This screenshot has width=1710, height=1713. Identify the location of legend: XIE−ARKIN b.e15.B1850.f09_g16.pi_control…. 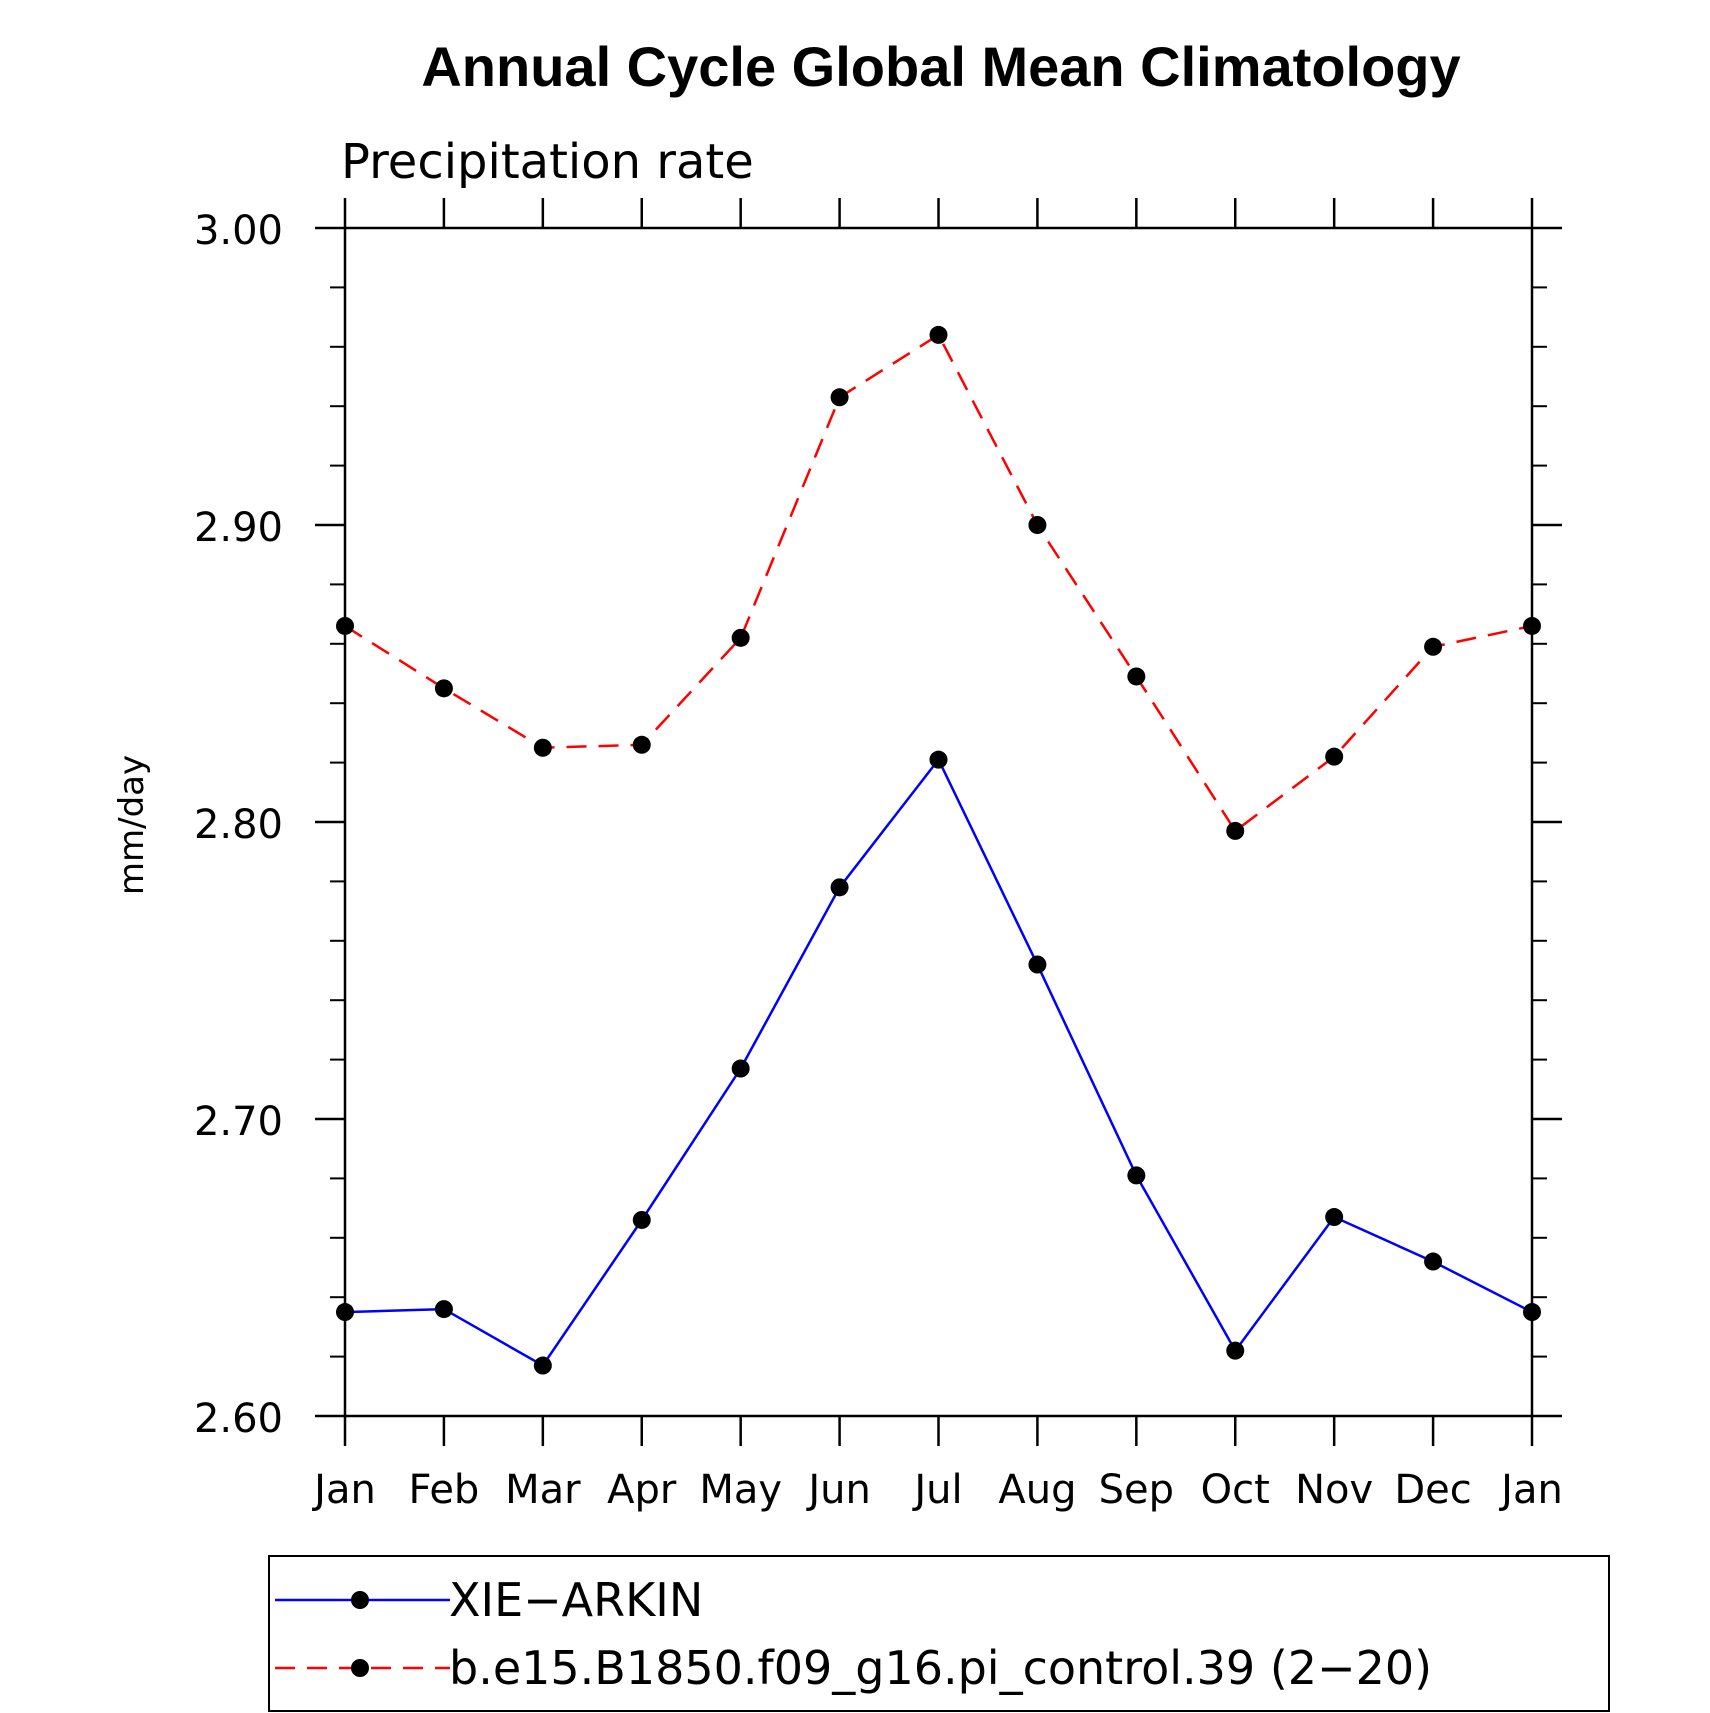
(939, 1633).